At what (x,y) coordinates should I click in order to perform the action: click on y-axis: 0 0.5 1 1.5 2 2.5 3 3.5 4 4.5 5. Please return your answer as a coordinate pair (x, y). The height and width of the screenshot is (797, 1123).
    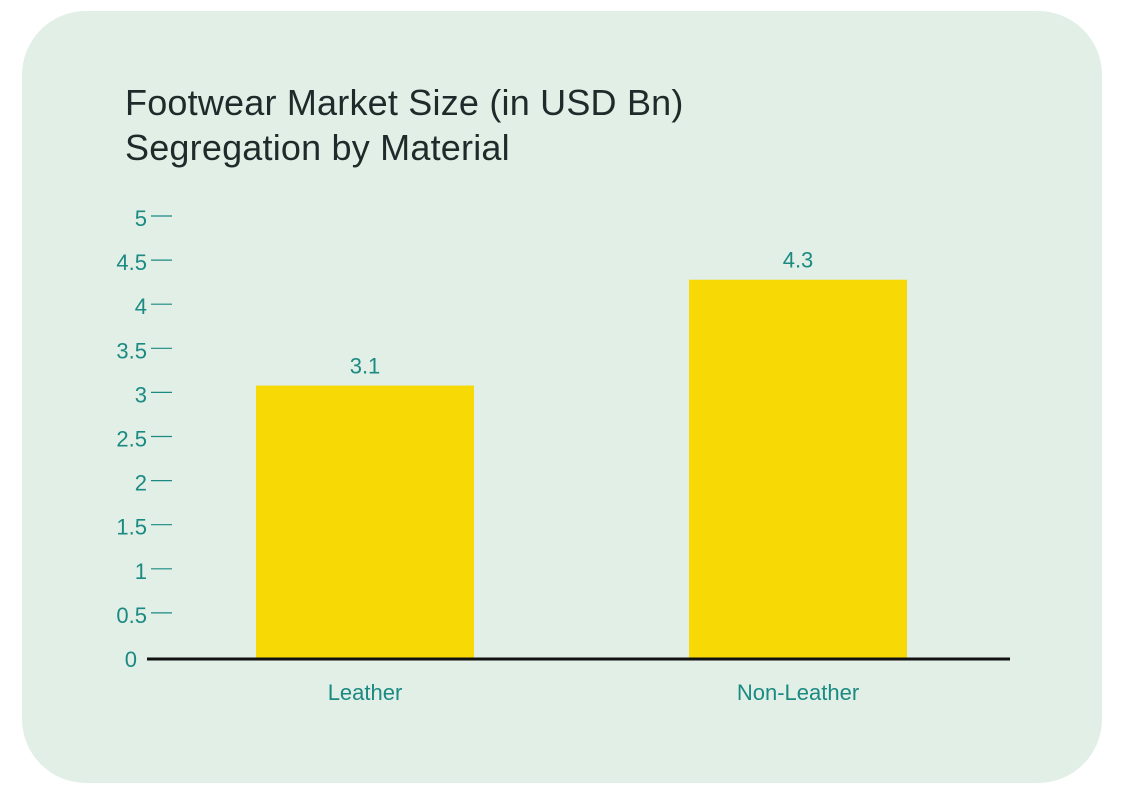
    Looking at the image, I should click on (144, 439).